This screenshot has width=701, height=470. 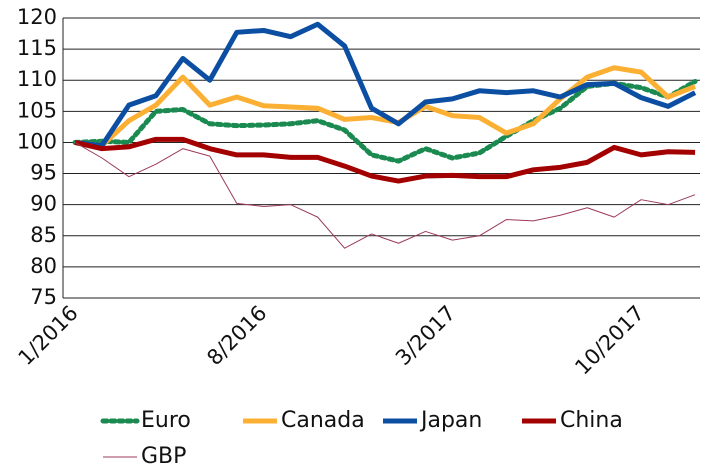 I want to click on x-tick-label: 8/2016, so click(x=236, y=335).